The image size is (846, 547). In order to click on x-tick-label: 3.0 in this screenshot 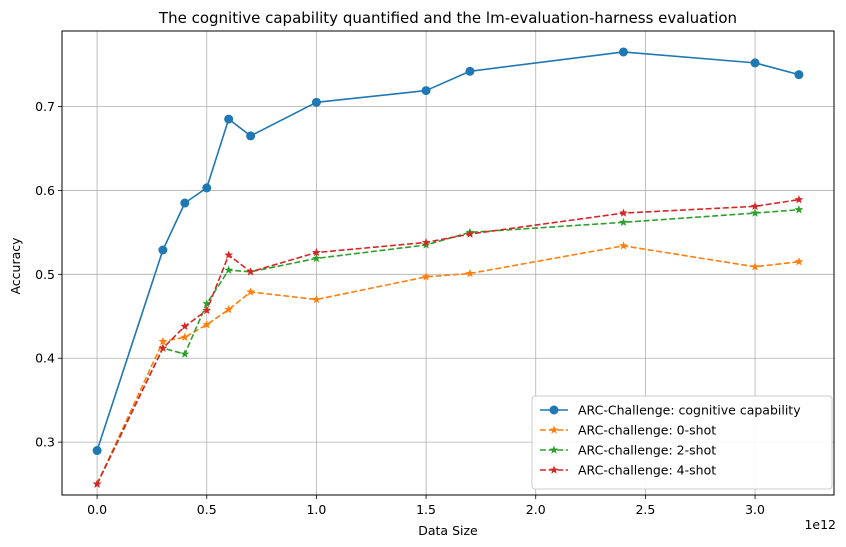, I will do `click(755, 509)`.